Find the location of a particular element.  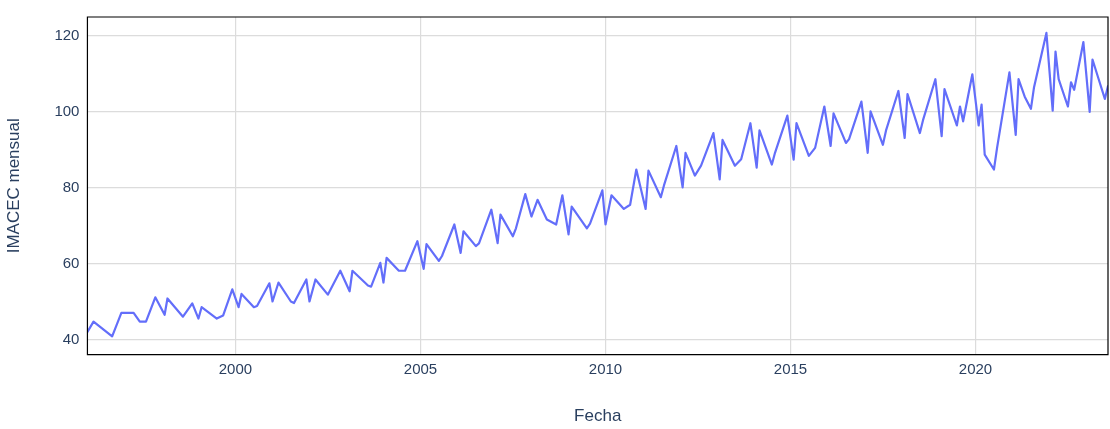

y-tick-label: 80 is located at coordinates (71, 186).